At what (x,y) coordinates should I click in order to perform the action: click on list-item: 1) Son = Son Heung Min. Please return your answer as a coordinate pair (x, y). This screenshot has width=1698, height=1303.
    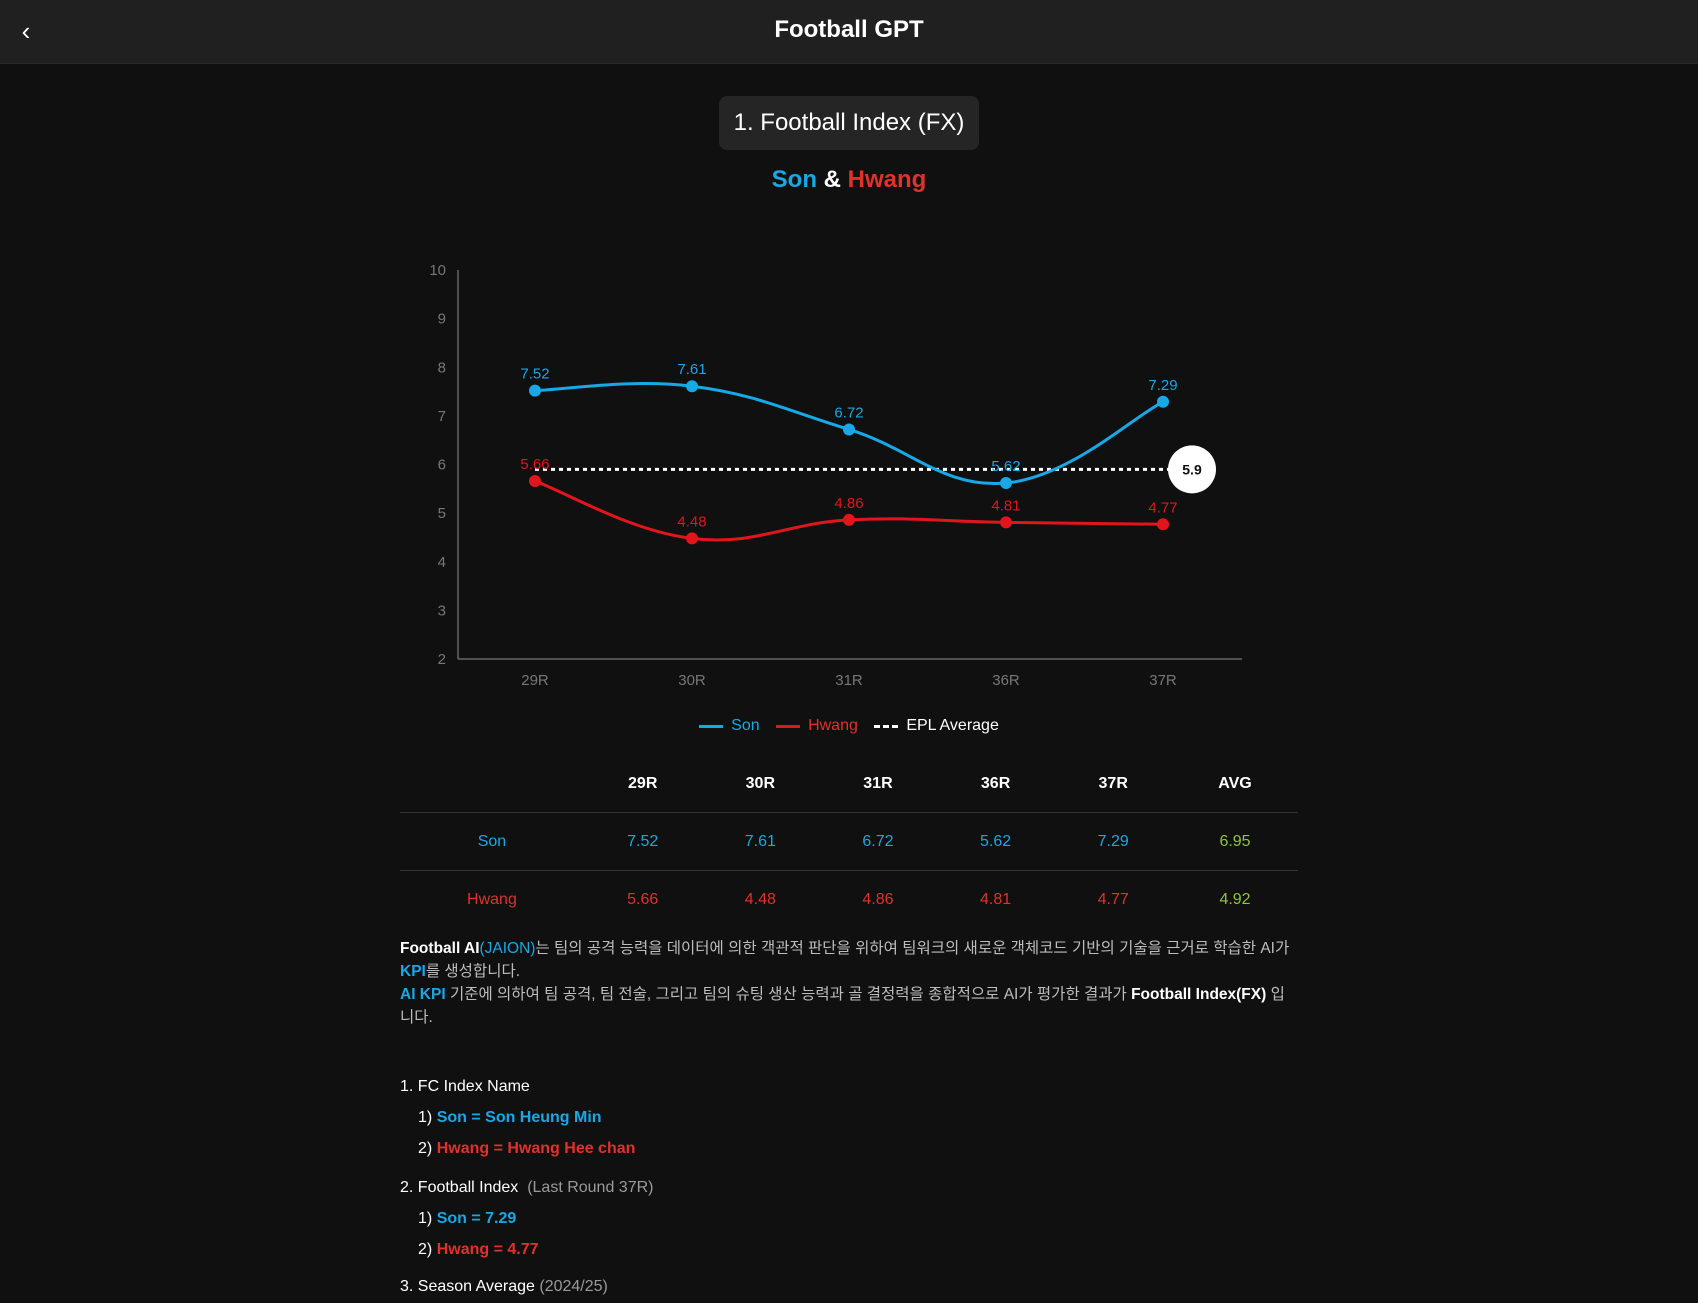
    Looking at the image, I should click on (510, 1118).